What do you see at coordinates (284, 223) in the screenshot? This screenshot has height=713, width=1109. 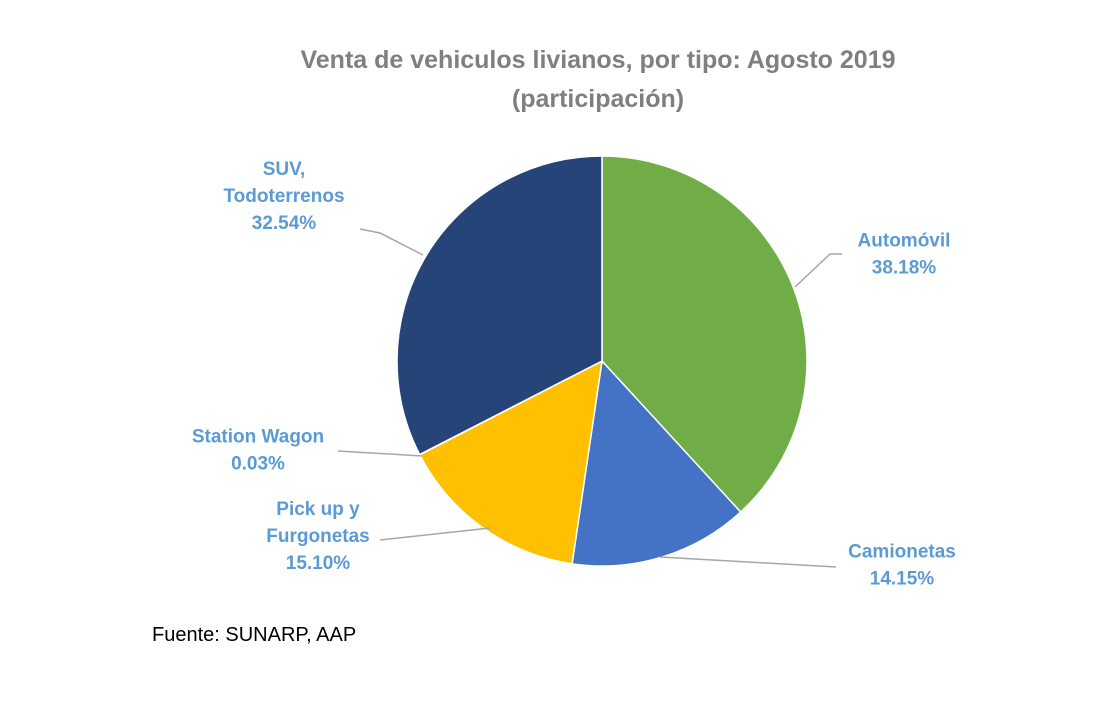 I see `slice-label-line: 32.54%` at bounding box center [284, 223].